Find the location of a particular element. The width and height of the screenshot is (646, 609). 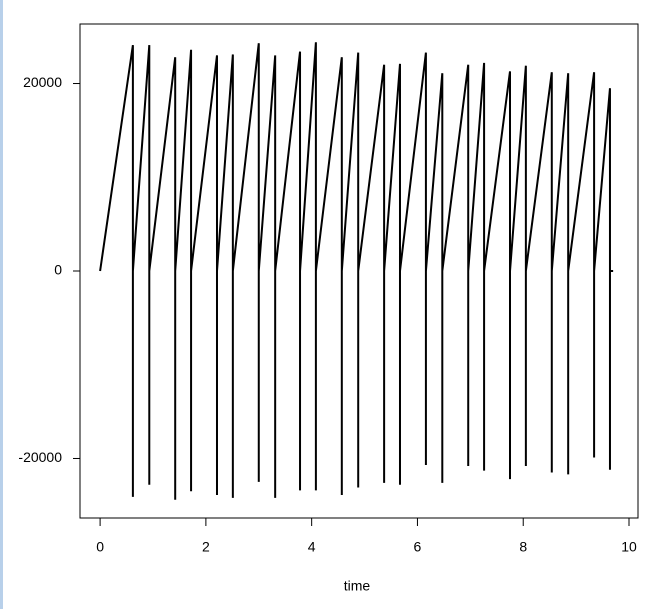

x-tick-label: 8 is located at coordinates (523, 547).